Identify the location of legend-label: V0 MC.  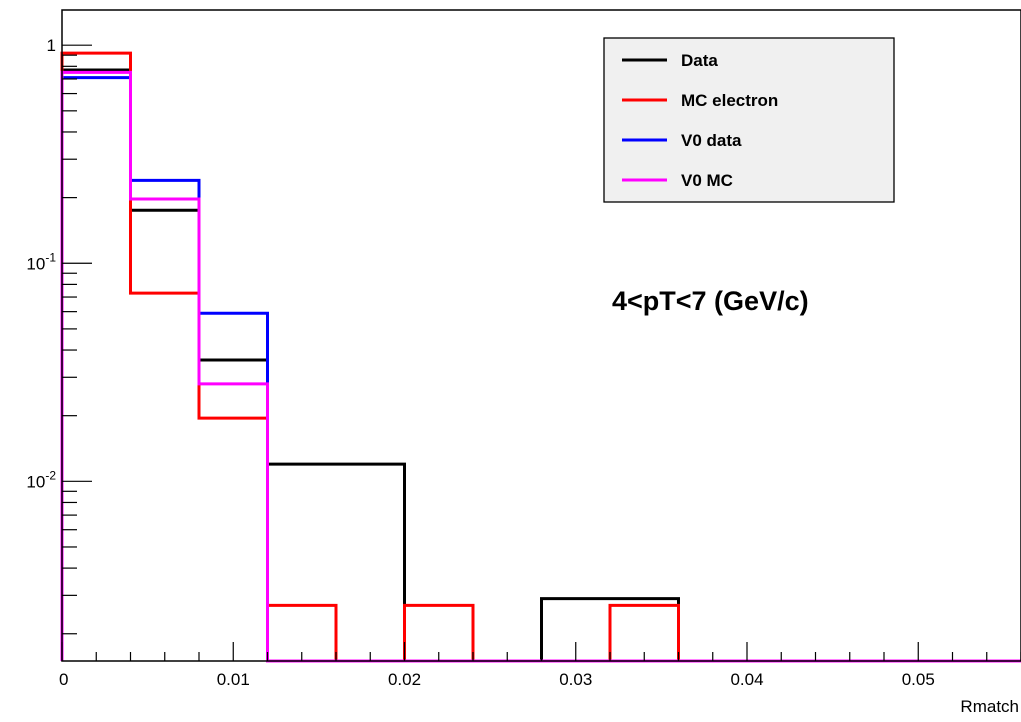
(707, 180).